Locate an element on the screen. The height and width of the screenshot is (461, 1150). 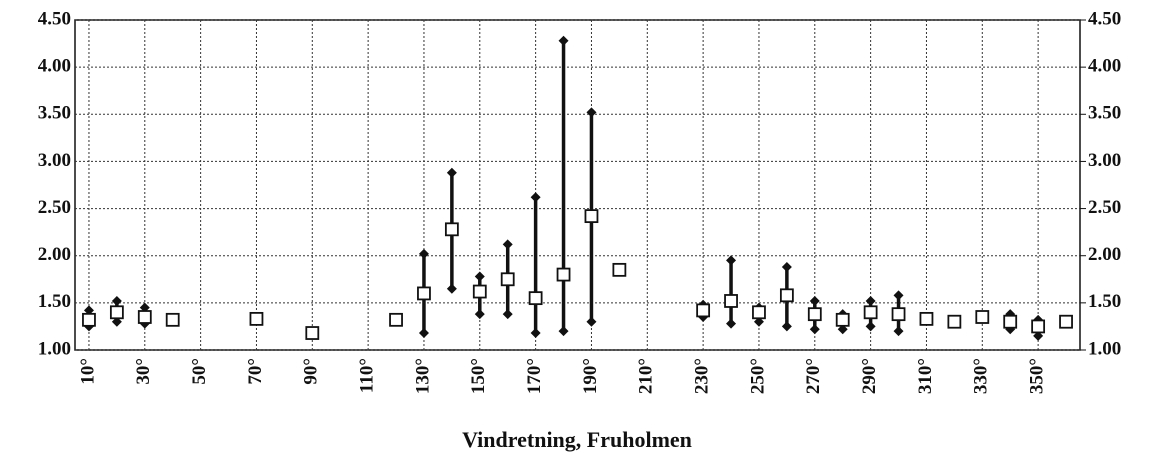
x-tick-label: 30° is located at coordinates (143, 371).